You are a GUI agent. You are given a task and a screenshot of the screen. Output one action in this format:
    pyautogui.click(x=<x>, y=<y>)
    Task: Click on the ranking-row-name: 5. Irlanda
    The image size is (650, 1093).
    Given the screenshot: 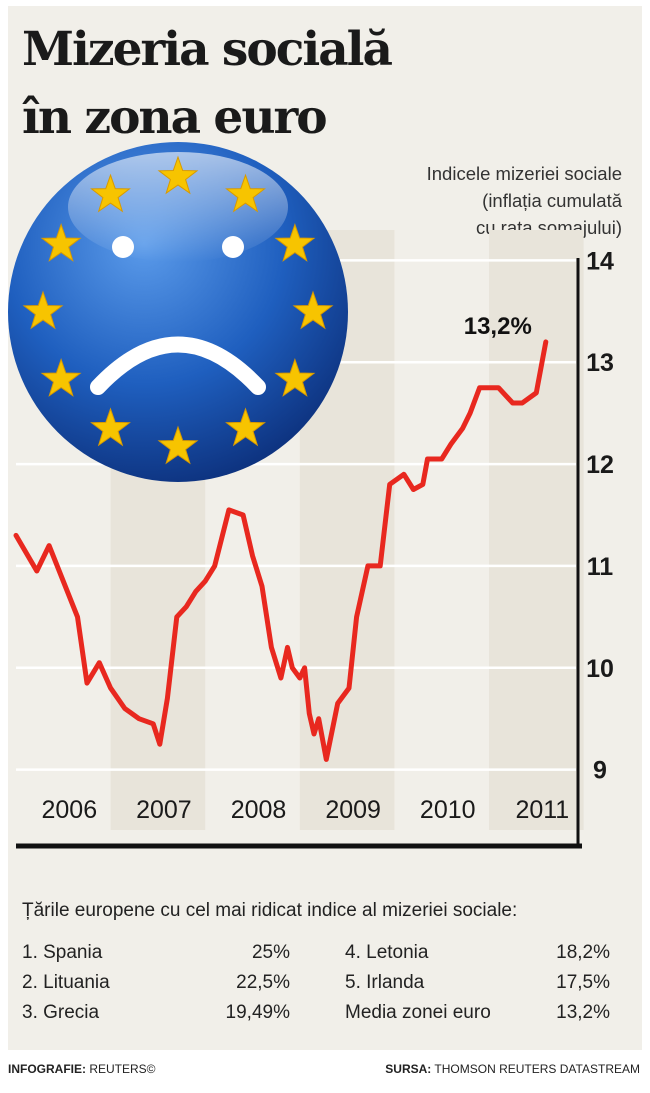 What is the action you would take?
    pyautogui.click(x=385, y=982)
    